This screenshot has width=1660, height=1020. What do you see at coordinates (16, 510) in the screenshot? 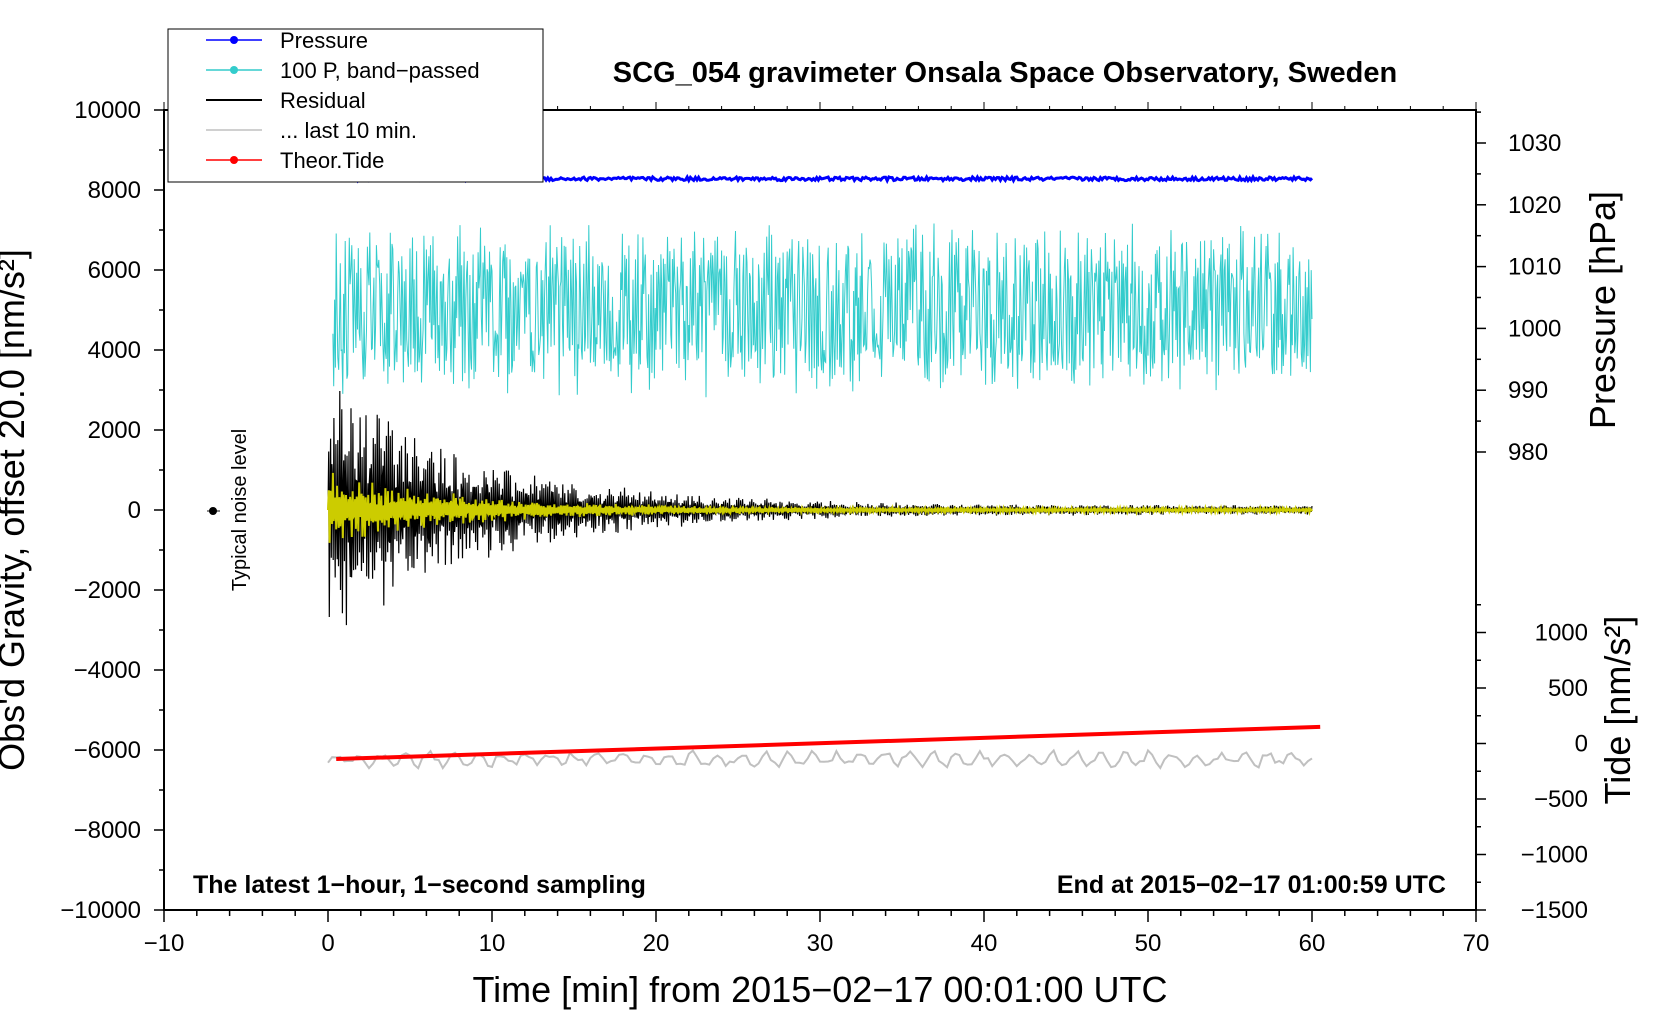
I see `y-left-axis-title: Obs'd Gravity, offset 20.0 [nm/s²]` at bounding box center [16, 510].